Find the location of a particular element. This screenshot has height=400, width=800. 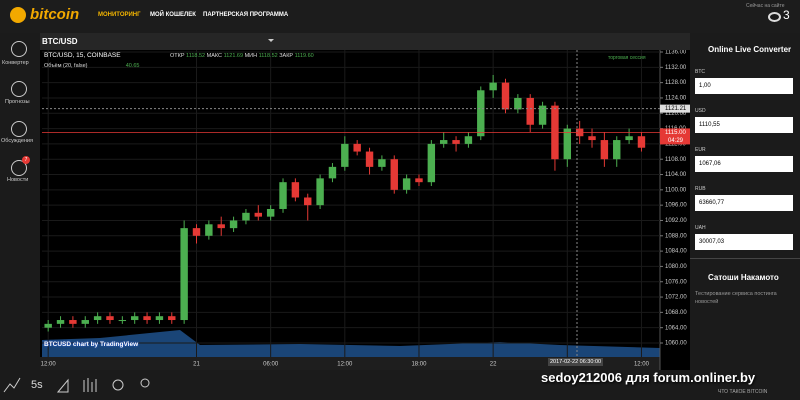

symbol: BTC/USD is located at coordinates (60, 41).